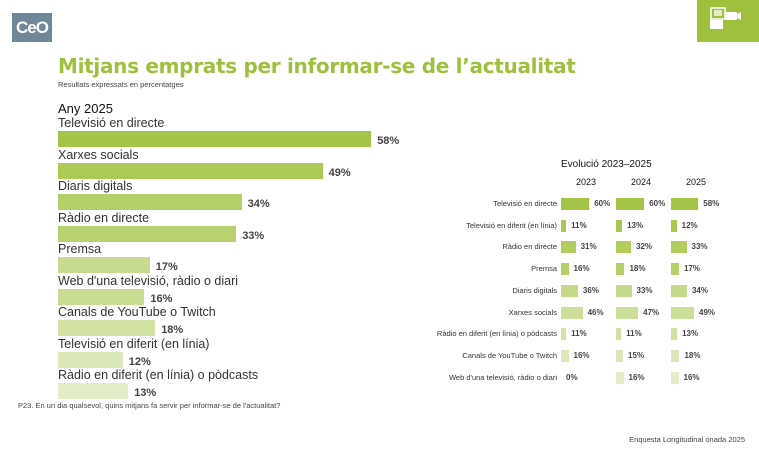 The height and width of the screenshot is (452, 759). What do you see at coordinates (636, 355) in the screenshot?
I see `value-label: 15%` at bounding box center [636, 355].